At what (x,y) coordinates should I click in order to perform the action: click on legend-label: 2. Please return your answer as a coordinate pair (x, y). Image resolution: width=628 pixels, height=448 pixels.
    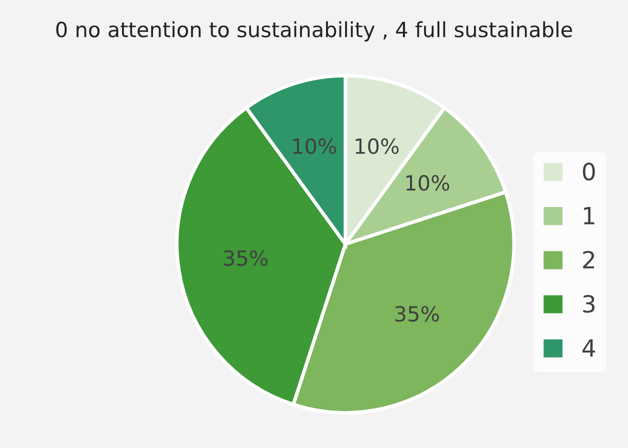
    Looking at the image, I should click on (588, 259).